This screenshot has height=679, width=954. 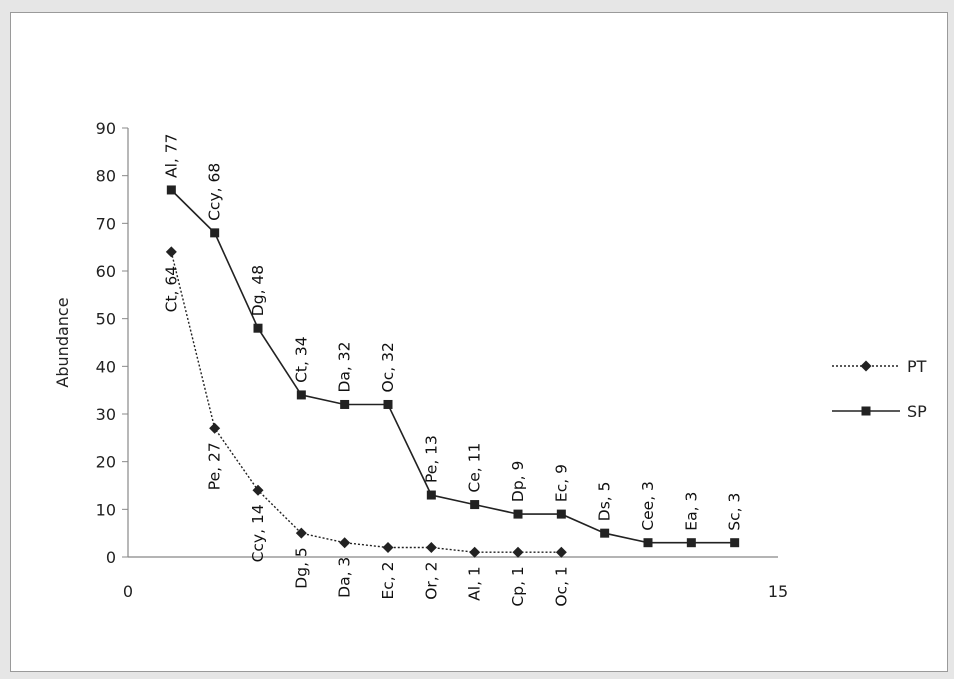 I want to click on legend: PT SP, so click(x=879, y=389).